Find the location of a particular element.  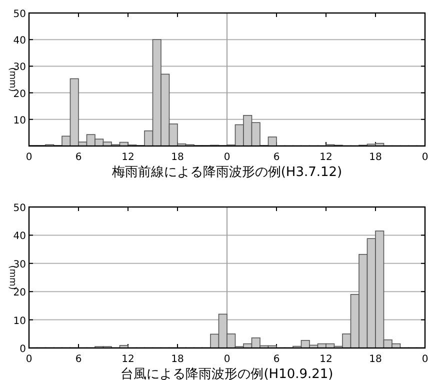

y-tick-label: 0 is located at coordinates (23, 349).